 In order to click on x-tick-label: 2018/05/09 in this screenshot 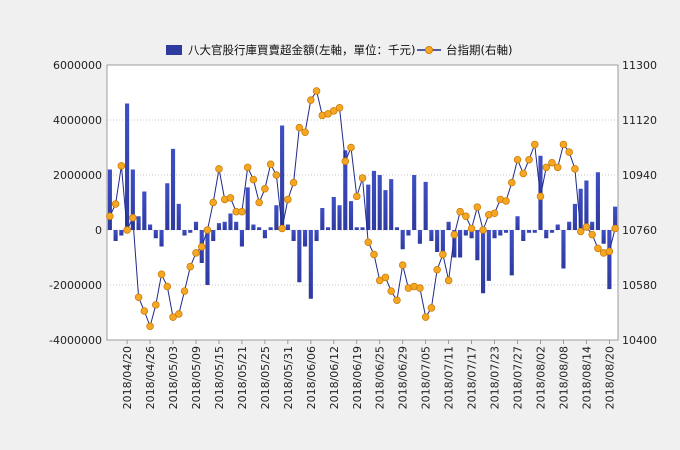, I will do `click(196, 377)`.